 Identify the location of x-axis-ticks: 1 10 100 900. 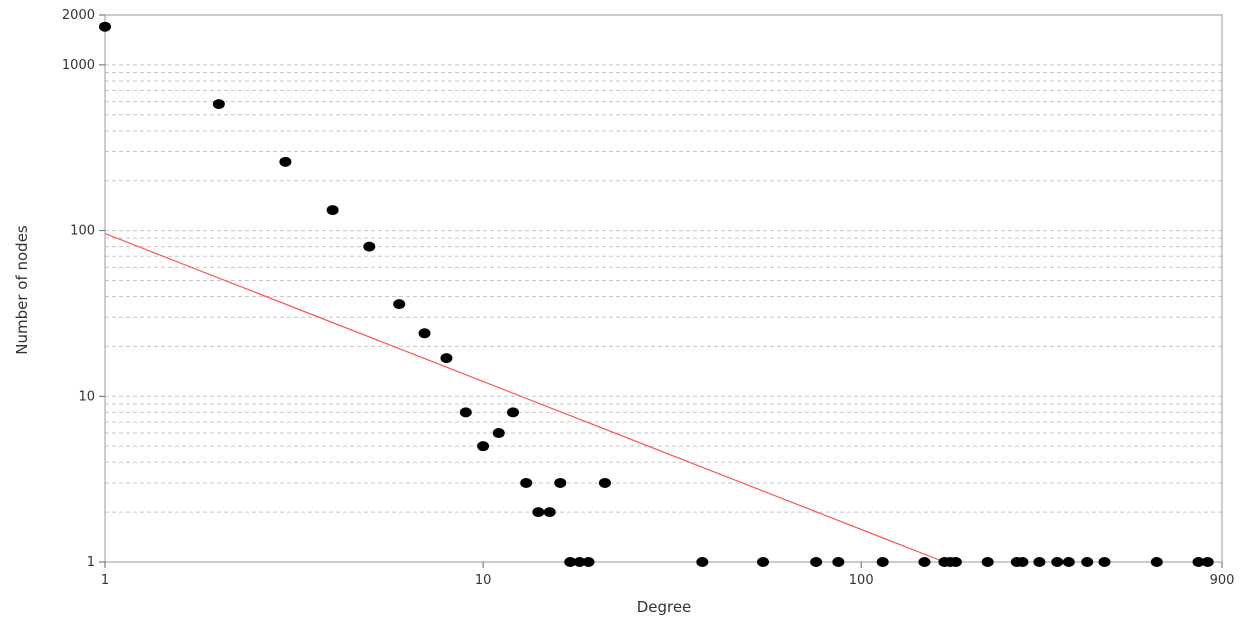
(668, 575).